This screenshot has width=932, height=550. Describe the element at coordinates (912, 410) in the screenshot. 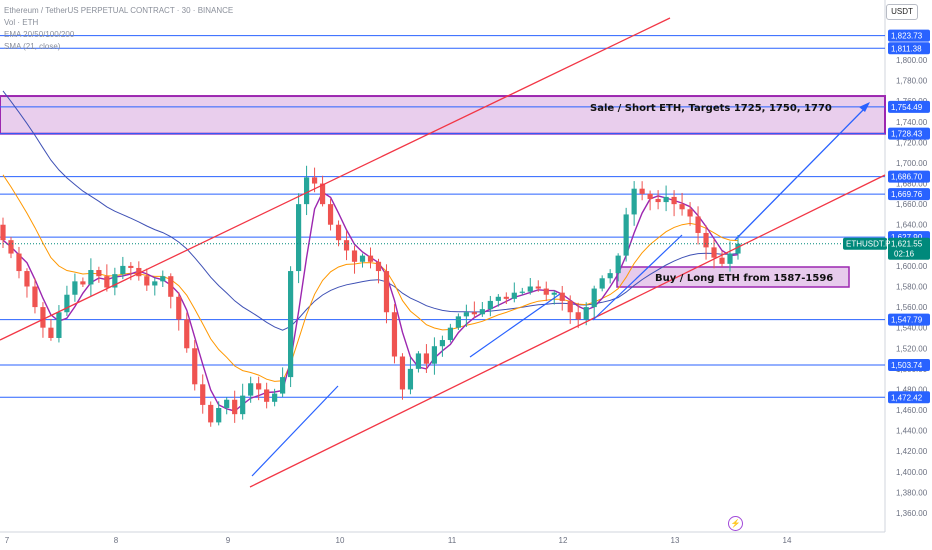

I see `price-tick-17: 1,460.00` at that location.